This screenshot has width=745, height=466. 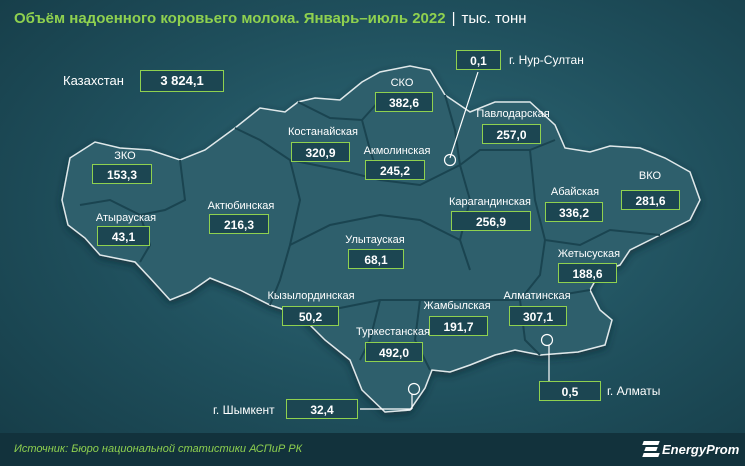 What do you see at coordinates (513, 114) in the screenshot?
I see `region-label-pavlodar: Павлодарская` at bounding box center [513, 114].